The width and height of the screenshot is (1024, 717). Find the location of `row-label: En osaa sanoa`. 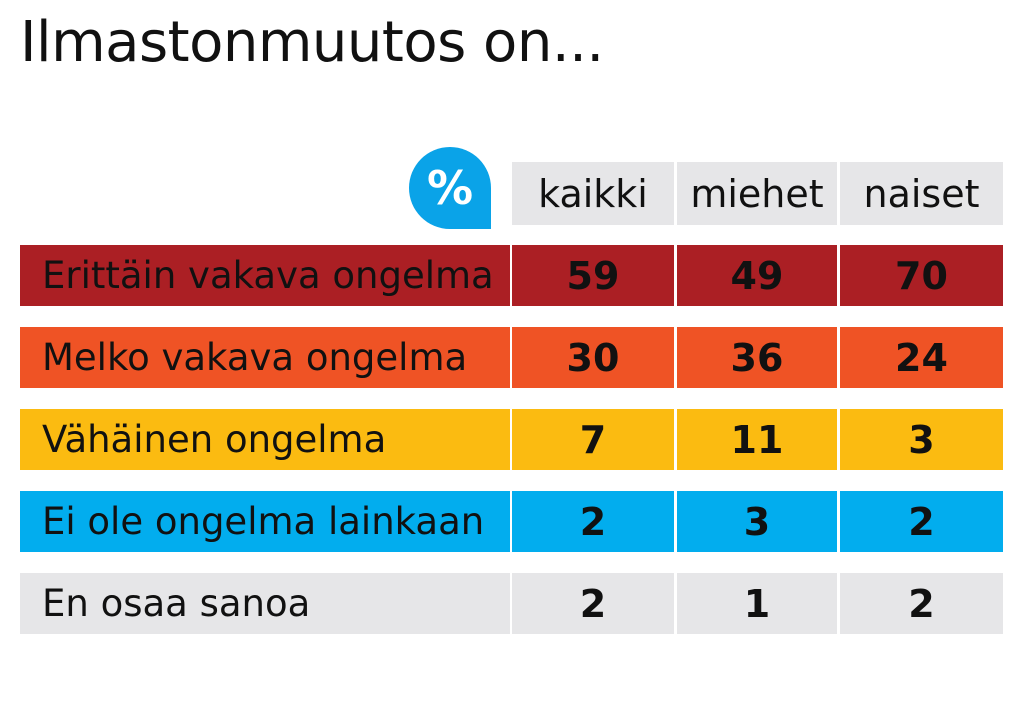

row-label: En osaa sanoa is located at coordinates (265, 603).